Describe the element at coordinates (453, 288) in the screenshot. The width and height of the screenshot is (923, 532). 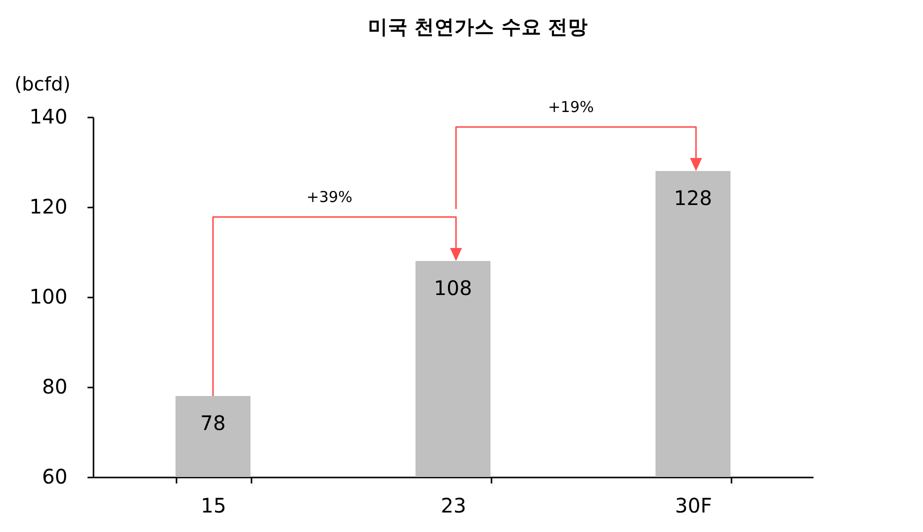
I see `data-label: 108` at that location.